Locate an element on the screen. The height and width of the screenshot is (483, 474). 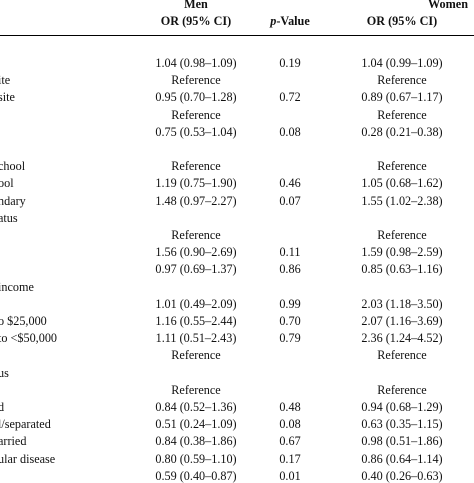
men-or-cell: 0.84 (0.52–1.36) is located at coordinates (196, 407).